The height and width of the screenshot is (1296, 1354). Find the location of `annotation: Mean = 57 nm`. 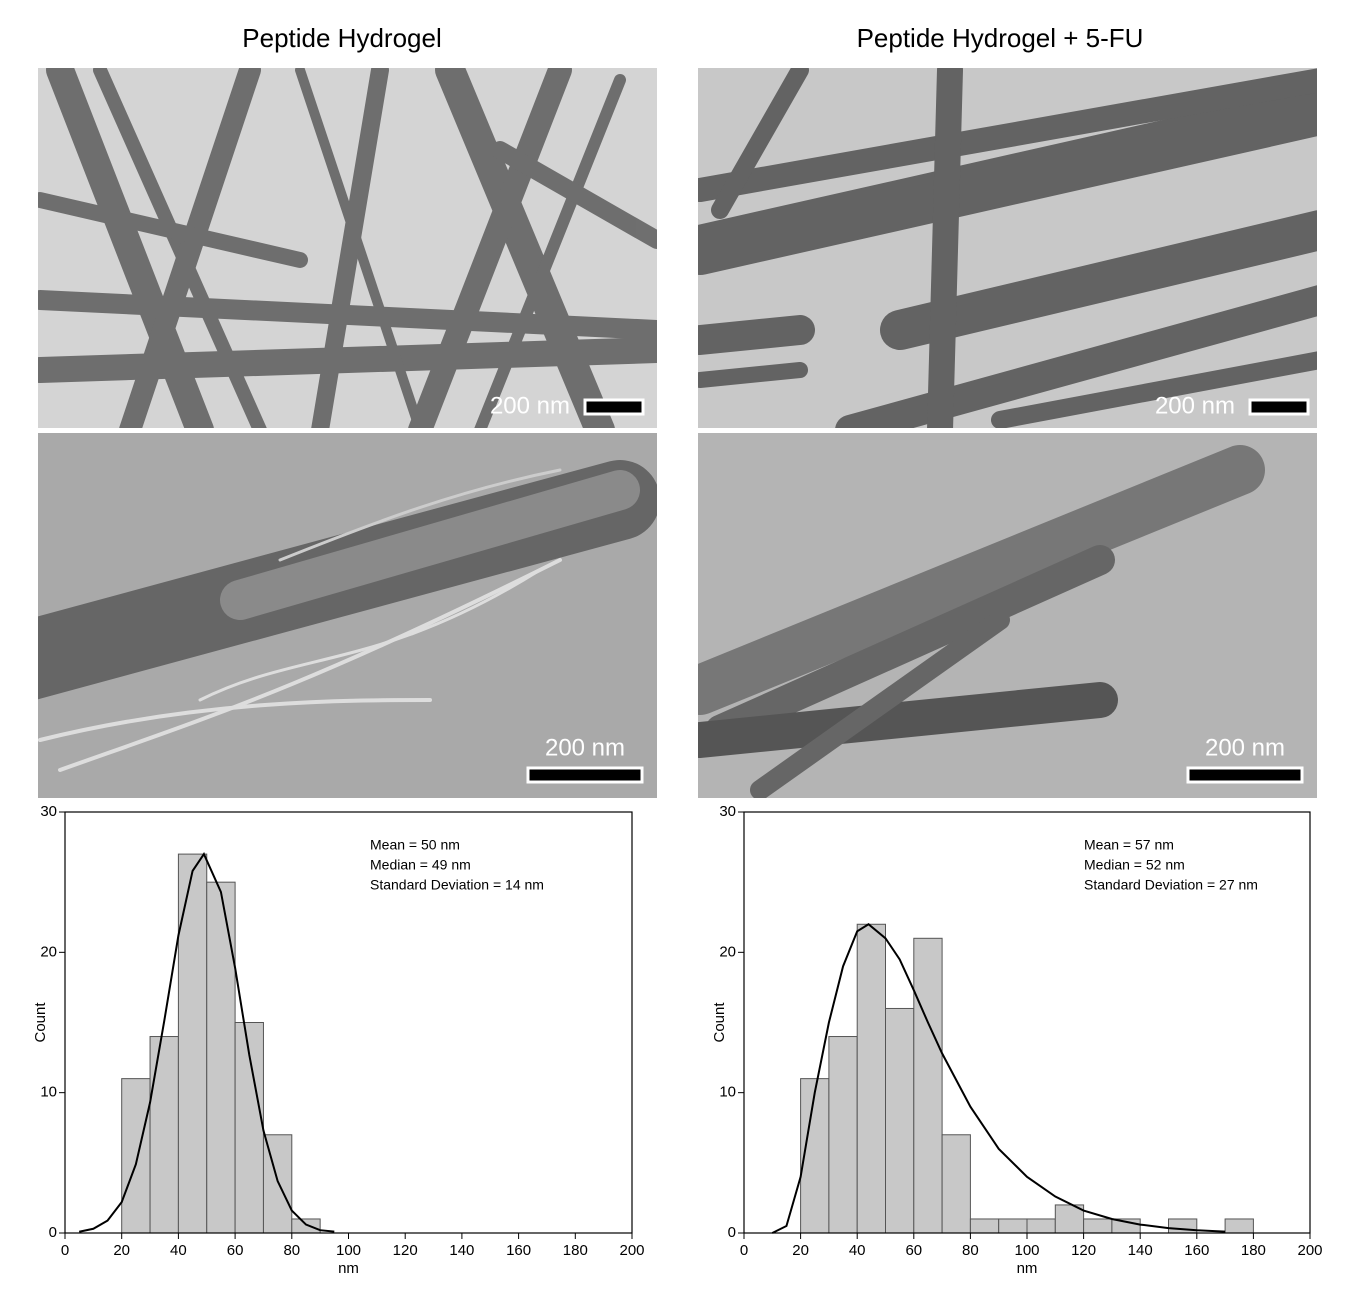

annotation: Mean = 57 nm is located at coordinates (1129, 845).